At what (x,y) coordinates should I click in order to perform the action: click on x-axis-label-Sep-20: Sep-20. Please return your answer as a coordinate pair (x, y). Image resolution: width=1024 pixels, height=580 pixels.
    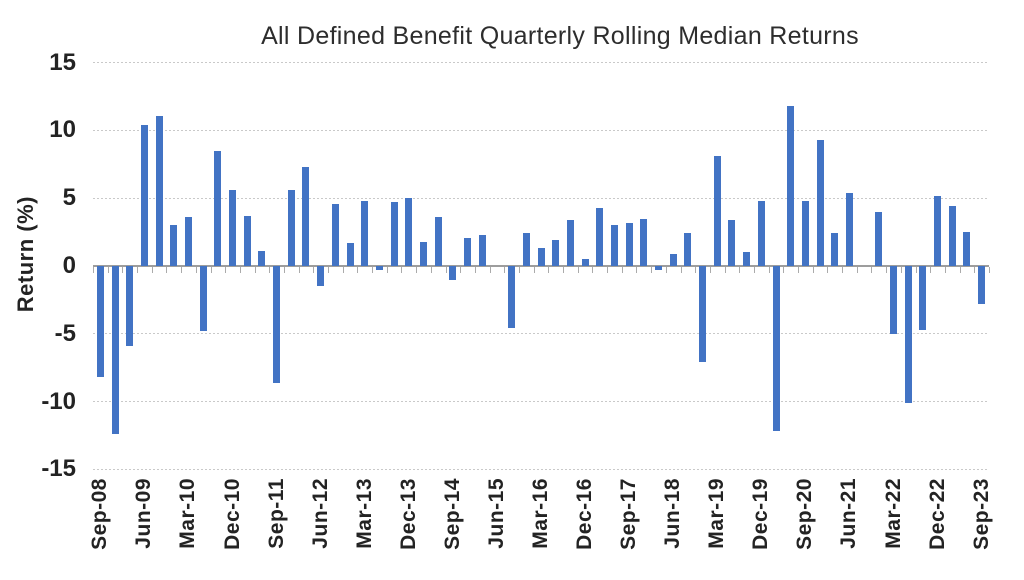
    Looking at the image, I should click on (805, 514).